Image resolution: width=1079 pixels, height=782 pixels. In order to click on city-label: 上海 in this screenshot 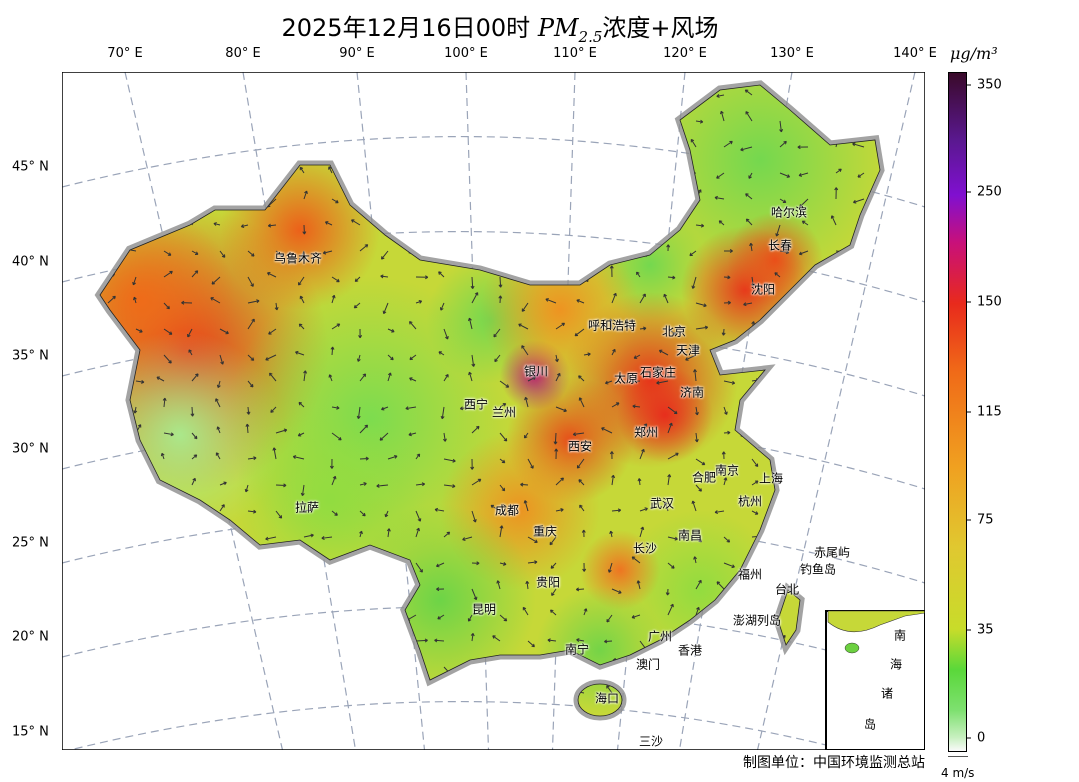, I will do `click(771, 478)`.